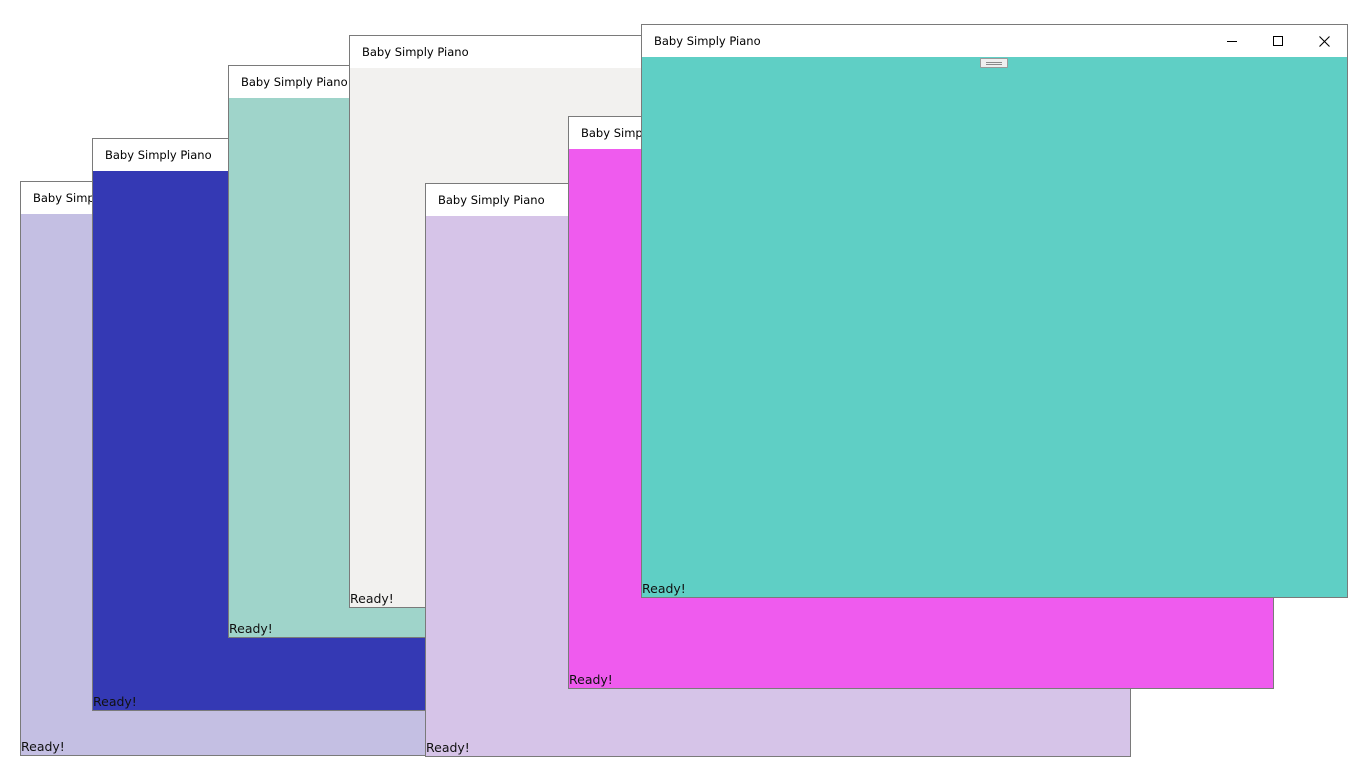 The width and height of the screenshot is (1366, 768). I want to click on maximize-button, so click(1278, 41).